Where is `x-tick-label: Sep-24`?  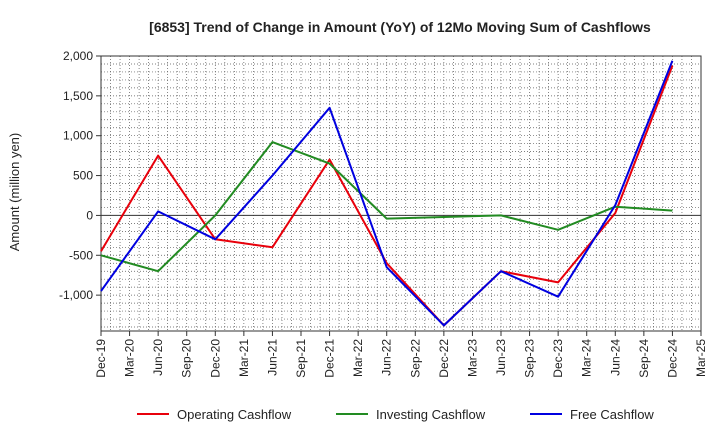 x-tick-label: Sep-24 is located at coordinates (644, 358).